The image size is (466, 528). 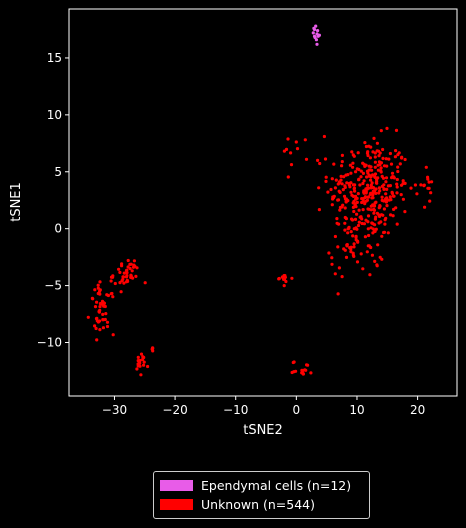 What do you see at coordinates (261, 504) in the screenshot?
I see `legend-item-unknown: Unknown (n=544)` at bounding box center [261, 504].